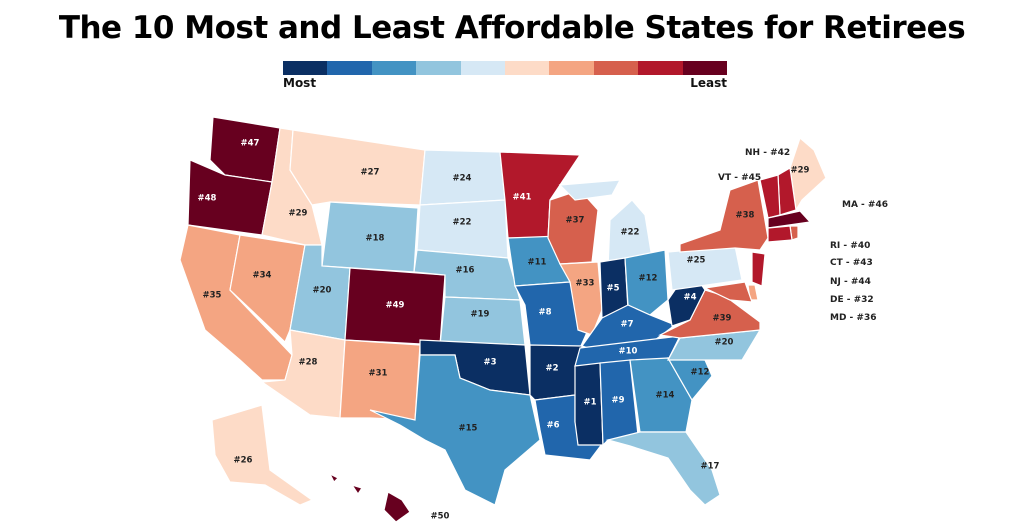 The height and width of the screenshot is (532, 1024). What do you see at coordinates (696, 261) in the screenshot?
I see `rank-label-pa: #25` at bounding box center [696, 261].